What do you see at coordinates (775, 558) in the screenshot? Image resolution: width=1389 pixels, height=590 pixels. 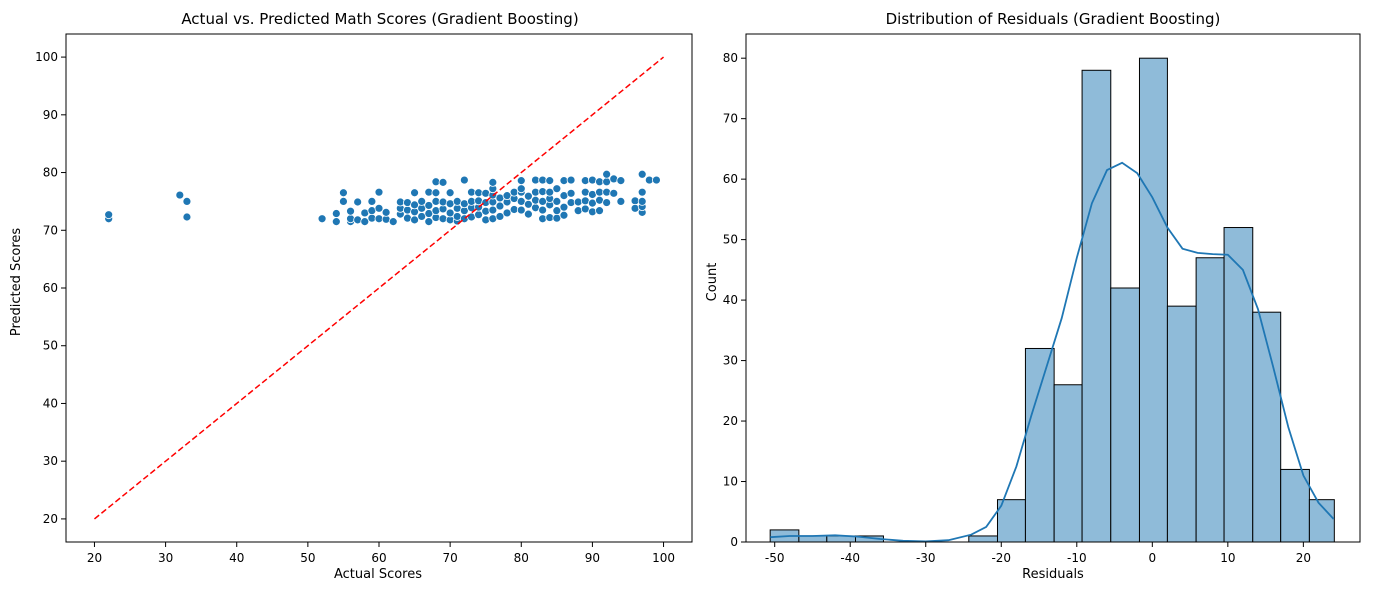 I see `histogram-xtick-label: -50` at bounding box center [775, 558].